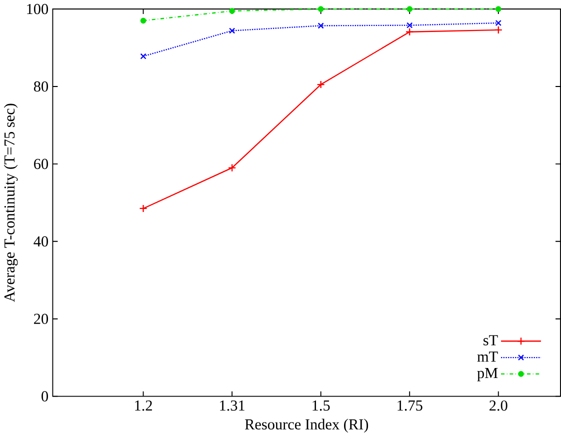  Describe the element at coordinates (487, 375) in the screenshot. I see `legend-label: pM` at that location.